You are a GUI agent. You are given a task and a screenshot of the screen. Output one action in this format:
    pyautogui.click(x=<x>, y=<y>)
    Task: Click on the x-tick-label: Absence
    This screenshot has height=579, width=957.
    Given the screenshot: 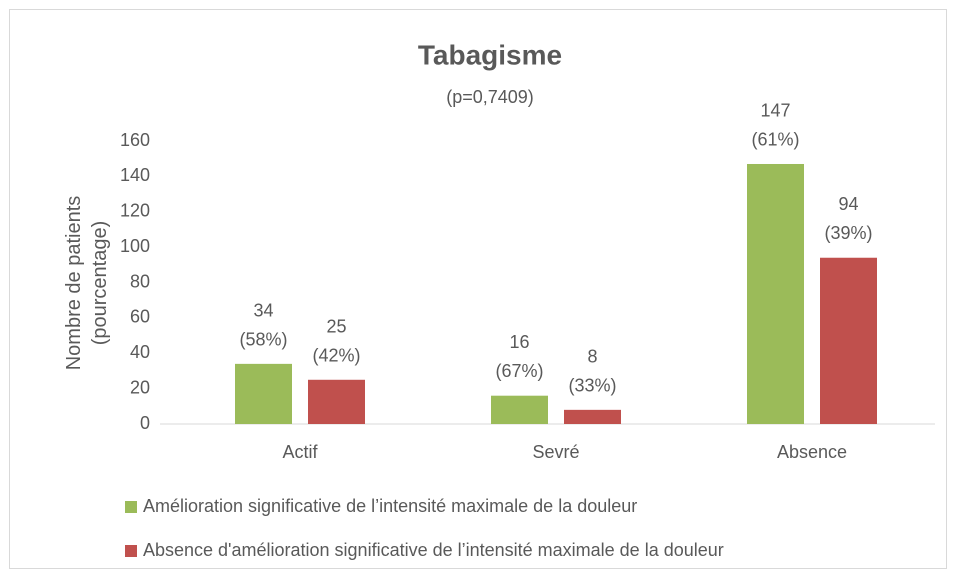 What is the action you would take?
    pyautogui.click(x=812, y=452)
    